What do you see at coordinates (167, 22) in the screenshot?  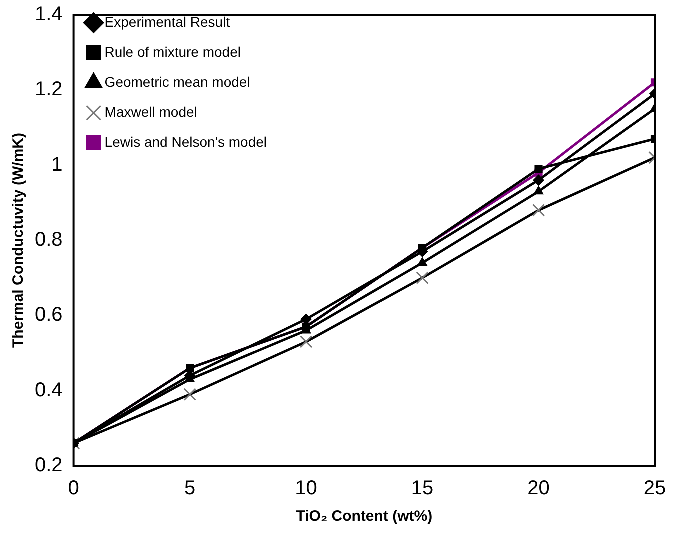 I see `legend-label: Experimental Result` at bounding box center [167, 22].